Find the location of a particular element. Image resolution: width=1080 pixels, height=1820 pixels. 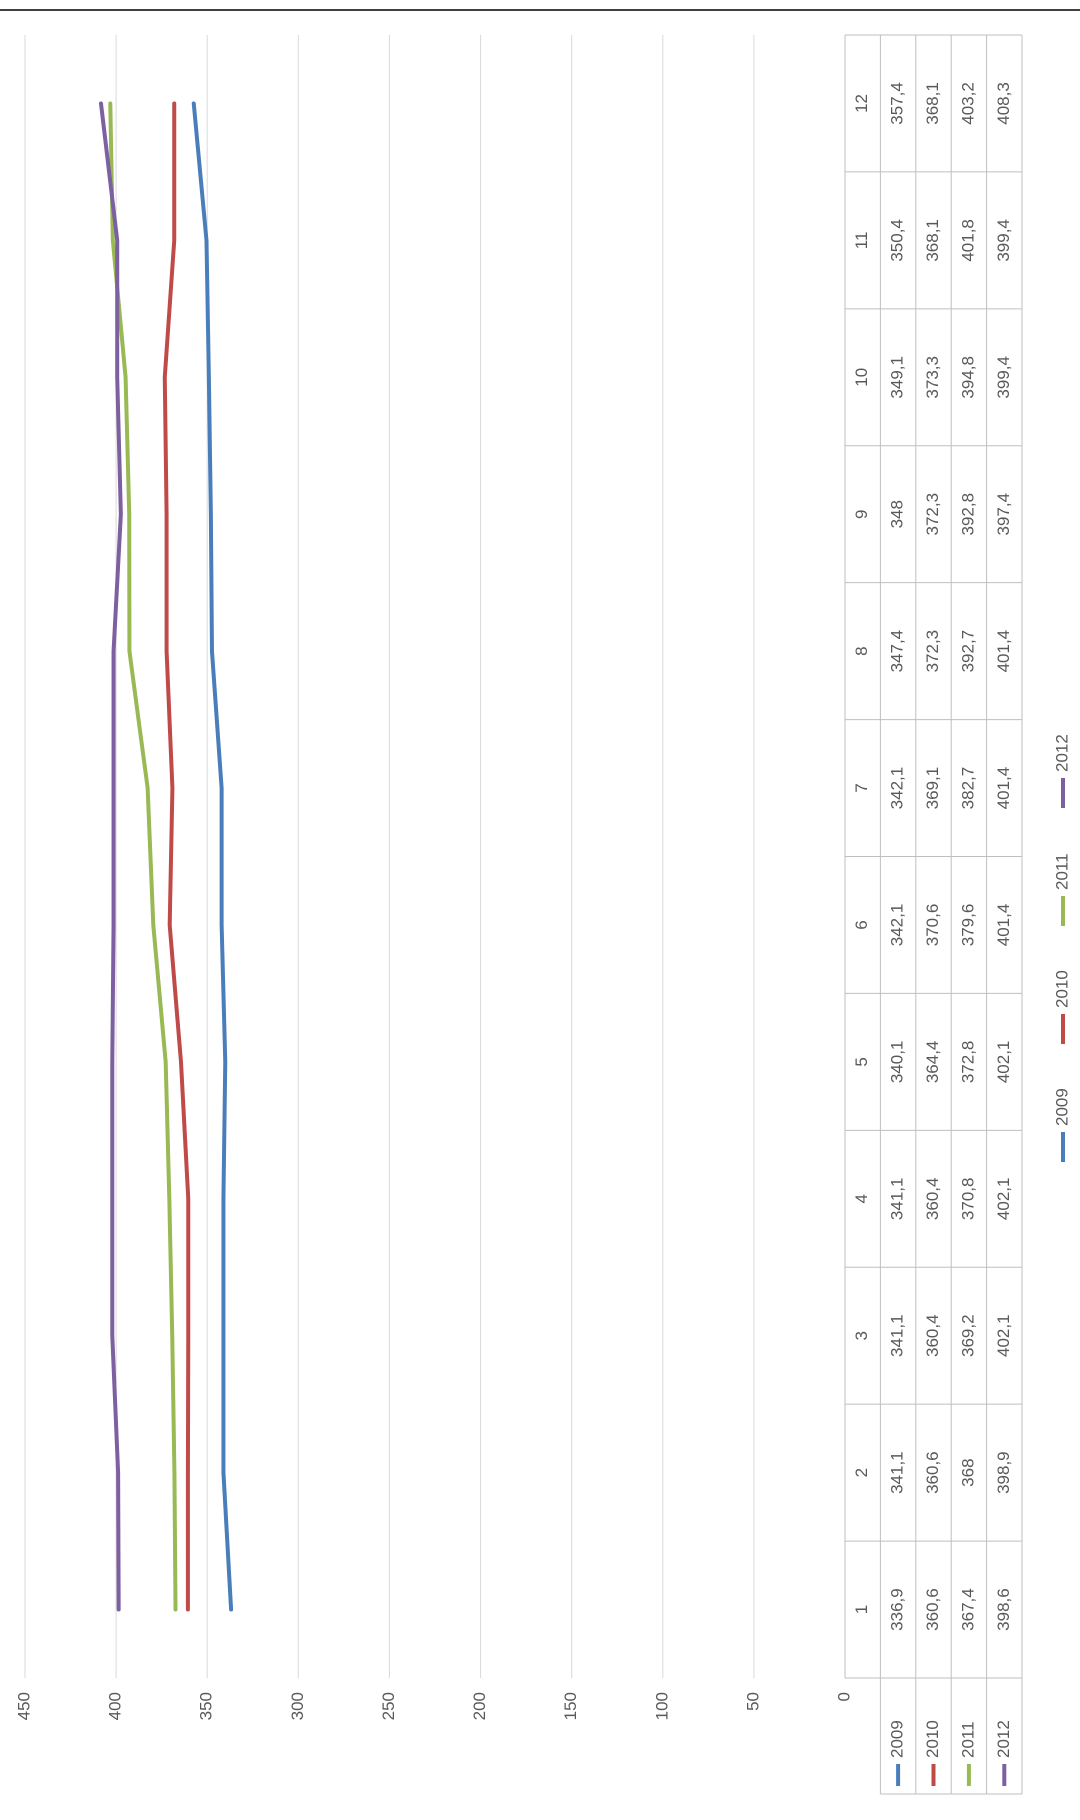

y-tick-label: 150 is located at coordinates (570, 1706).